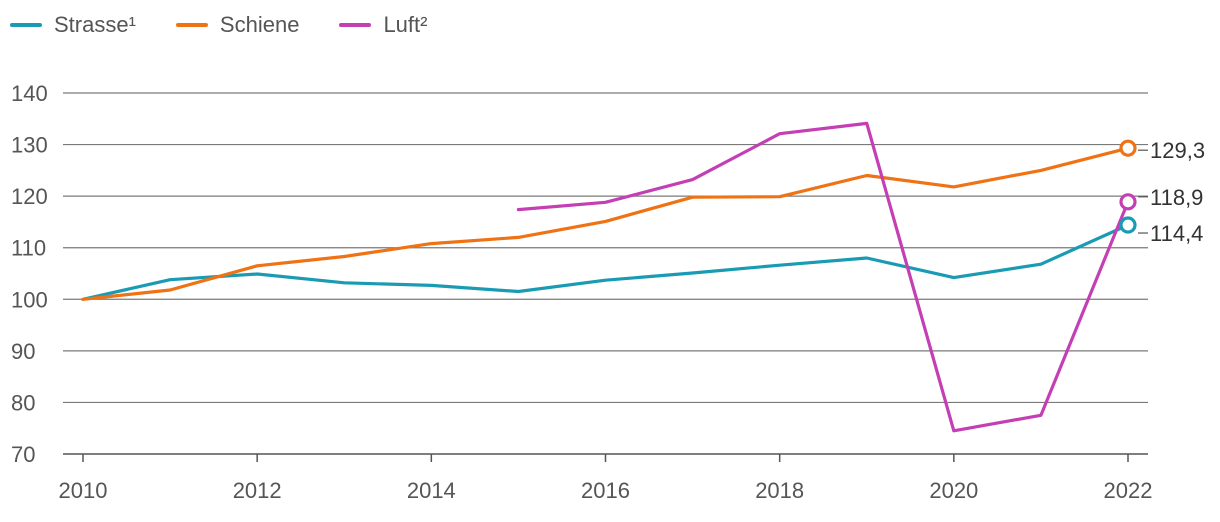 The width and height of the screenshot is (1220, 522). I want to click on y-tick-label: 80, so click(23, 402).